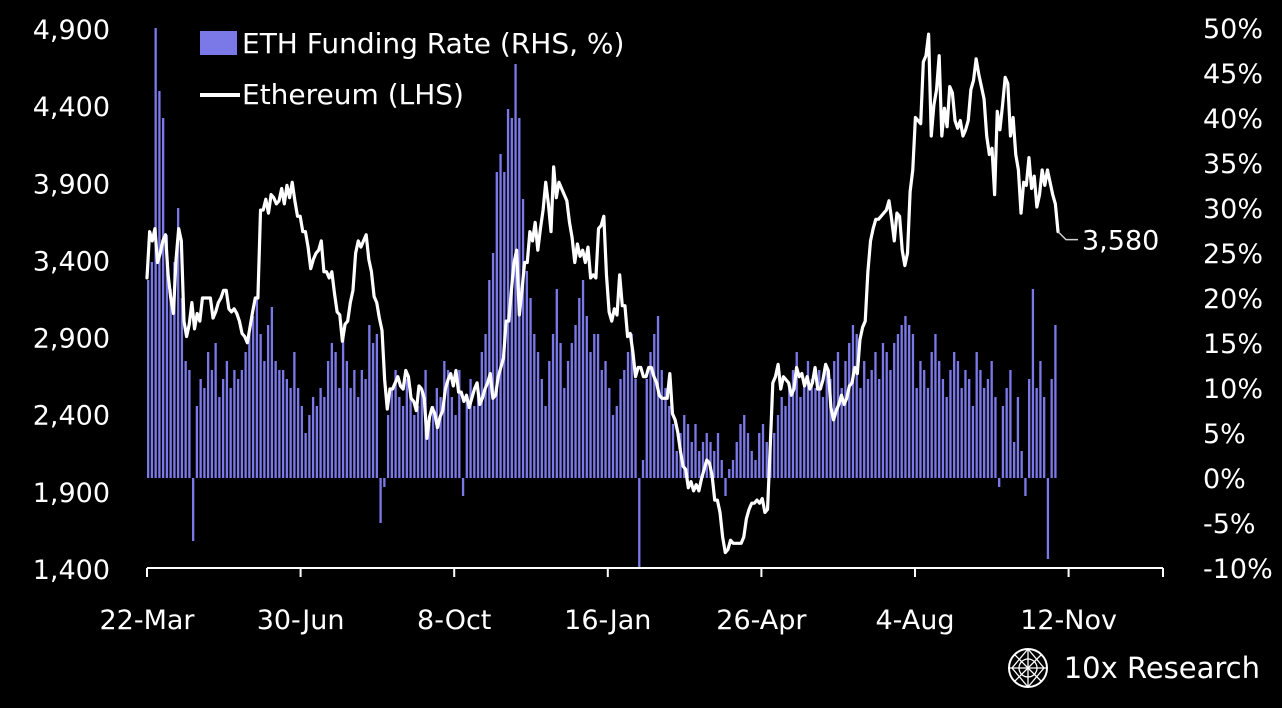 Image resolution: width=1282 pixels, height=708 pixels. I want to click on left-y-tick-label: 2,900, so click(71, 339).